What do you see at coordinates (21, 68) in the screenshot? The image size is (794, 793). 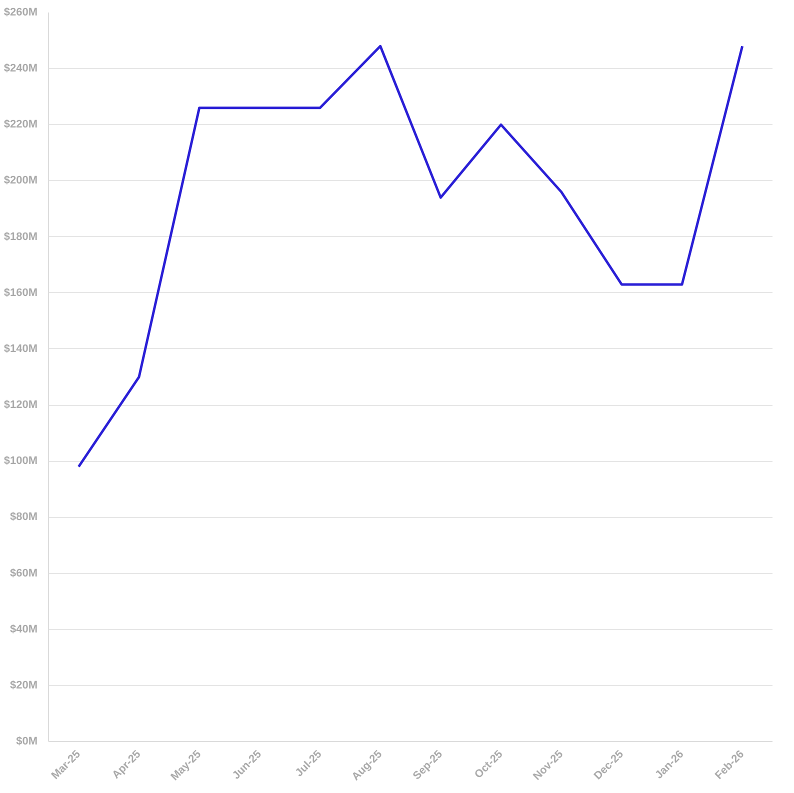 I see `y-tick-label: $240M` at bounding box center [21, 68].